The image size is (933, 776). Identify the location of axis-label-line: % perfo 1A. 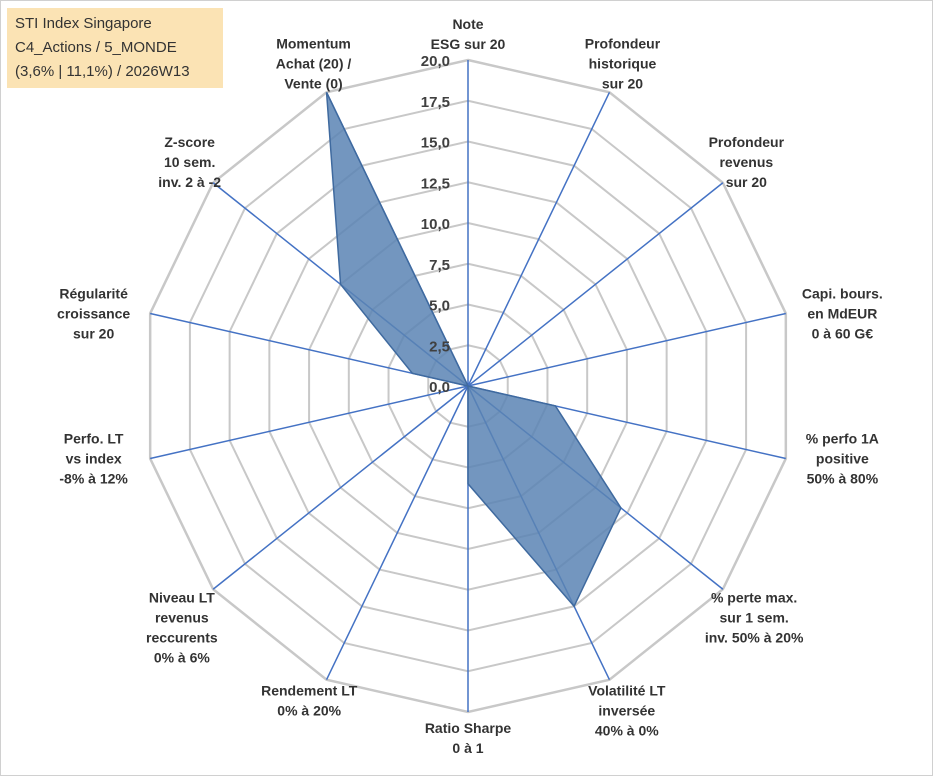
(842, 439).